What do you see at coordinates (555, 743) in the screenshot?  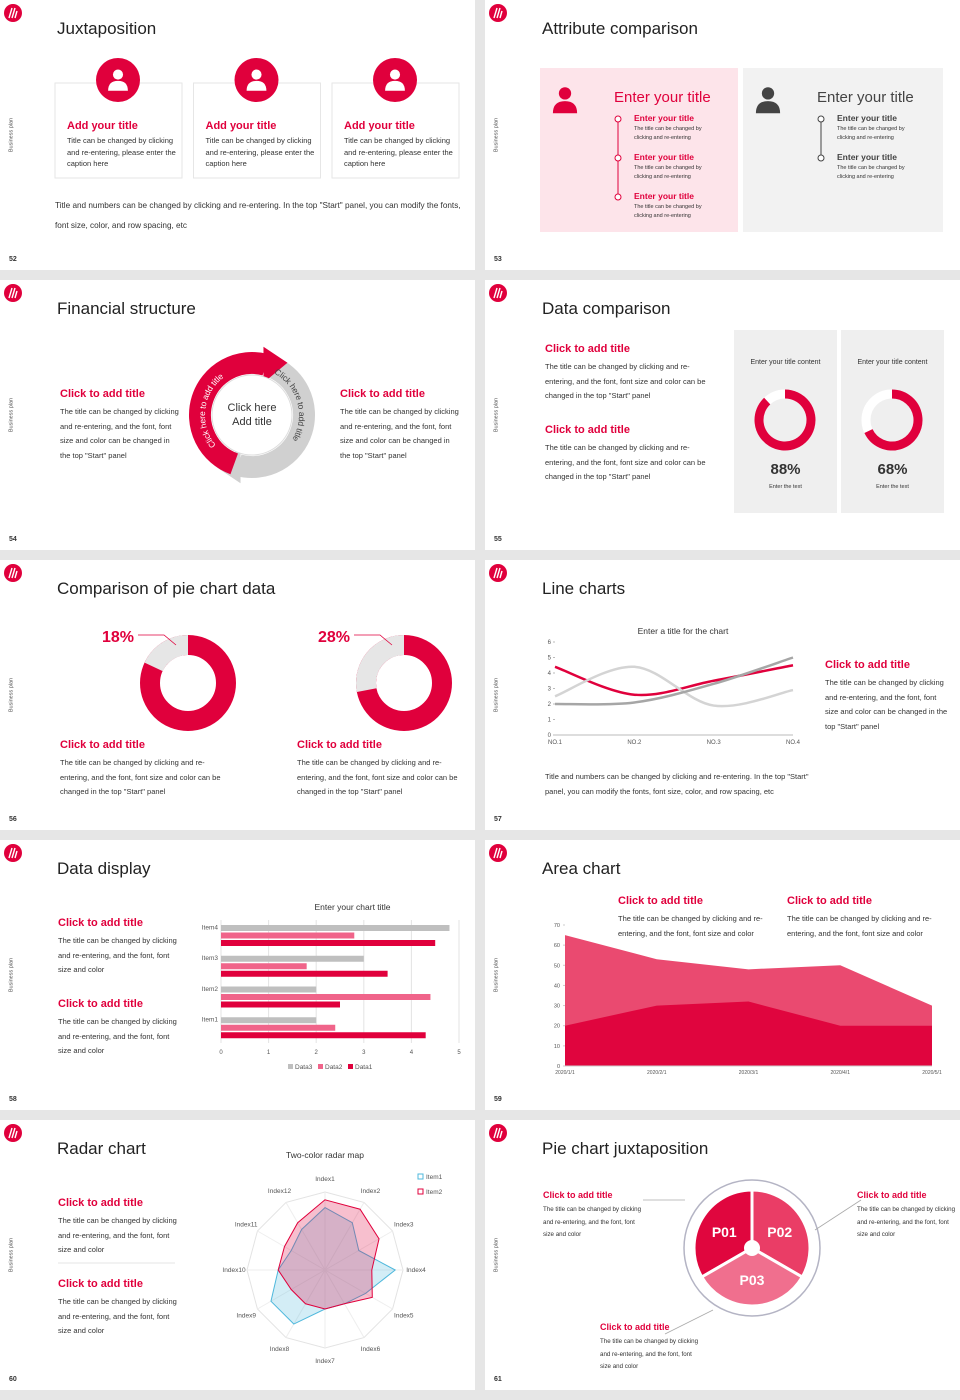 I see `x-tick-label: NO.1` at bounding box center [555, 743].